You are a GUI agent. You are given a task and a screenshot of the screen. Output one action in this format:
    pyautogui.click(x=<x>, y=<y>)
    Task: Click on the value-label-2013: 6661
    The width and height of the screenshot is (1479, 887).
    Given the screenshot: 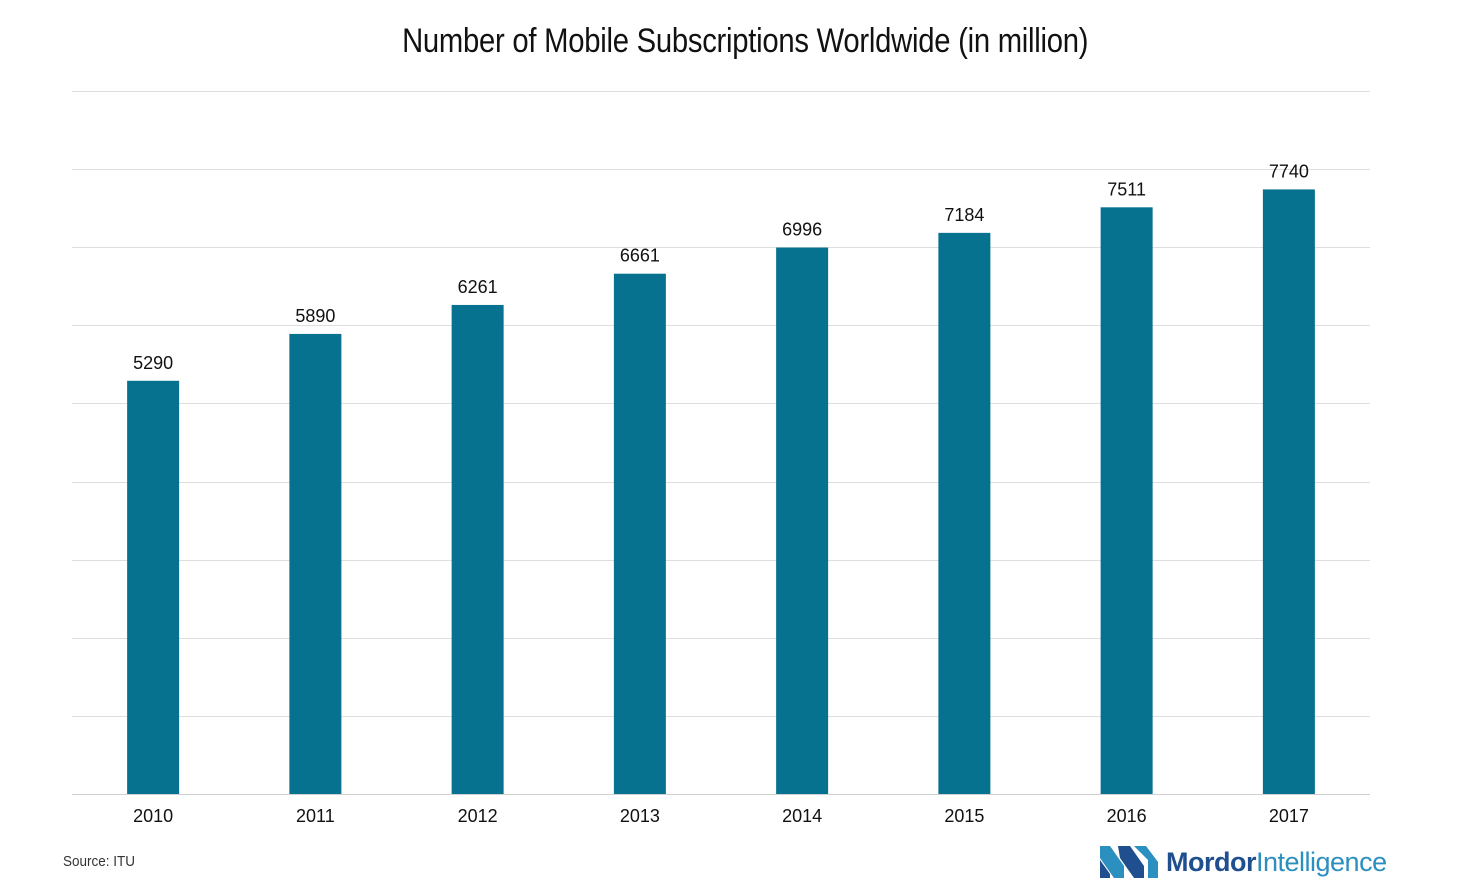 What is the action you would take?
    pyautogui.click(x=640, y=256)
    